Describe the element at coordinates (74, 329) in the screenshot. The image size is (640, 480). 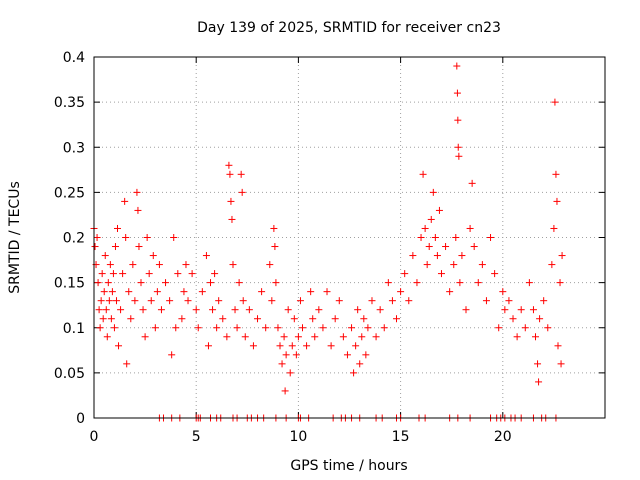
I see `y-tick-label: 0.1` at that location.